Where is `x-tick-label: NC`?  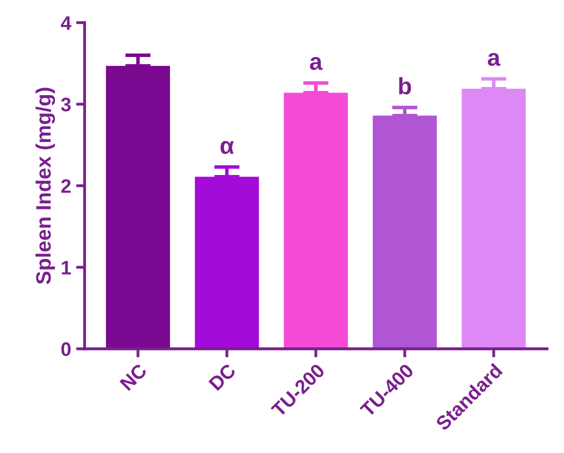 x-tick-label: NC is located at coordinates (133, 377).